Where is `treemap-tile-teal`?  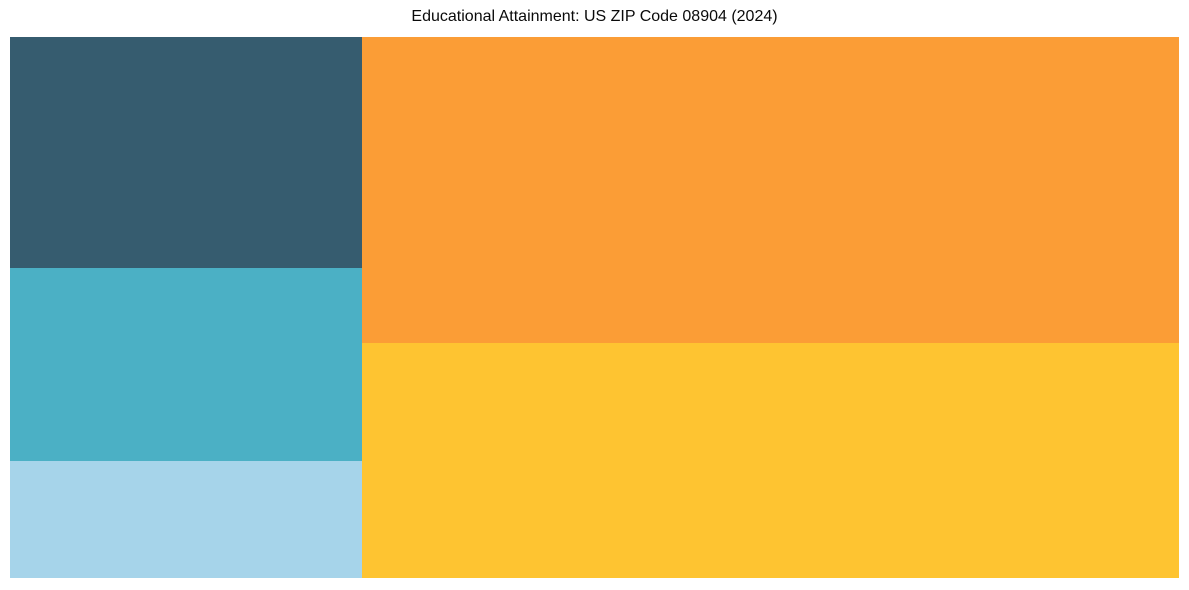
treemap-tile-teal is located at coordinates (186, 364).